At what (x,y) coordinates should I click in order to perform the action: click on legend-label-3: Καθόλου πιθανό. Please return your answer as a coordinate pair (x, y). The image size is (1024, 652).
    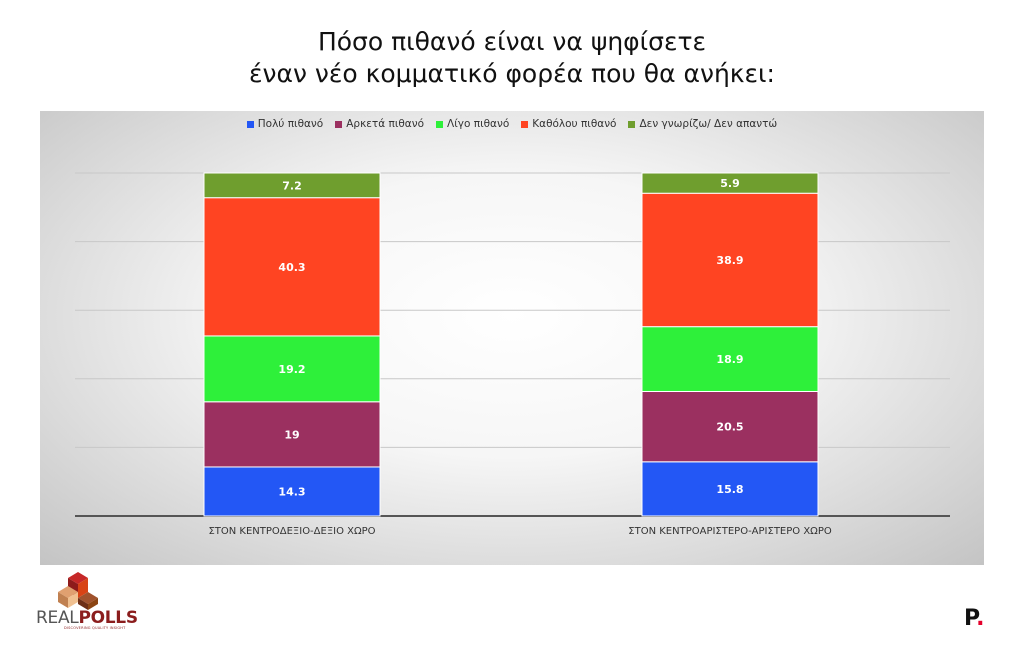
    Looking at the image, I should click on (574, 124).